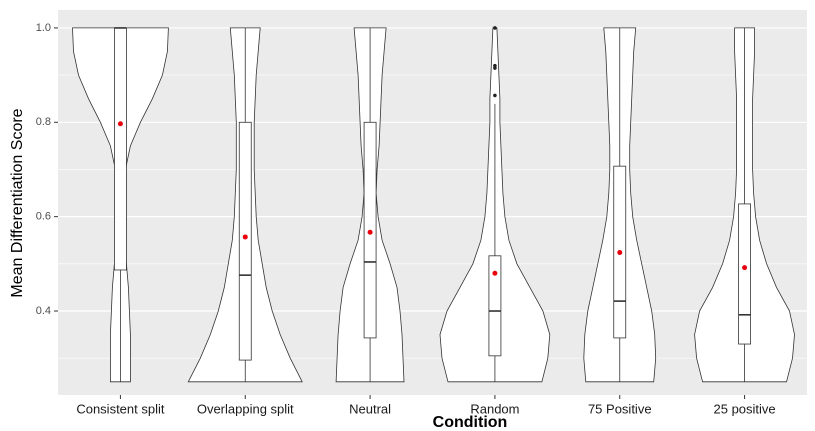  What do you see at coordinates (43, 217) in the screenshot?
I see `y-tick-label: 0.6` at bounding box center [43, 217].